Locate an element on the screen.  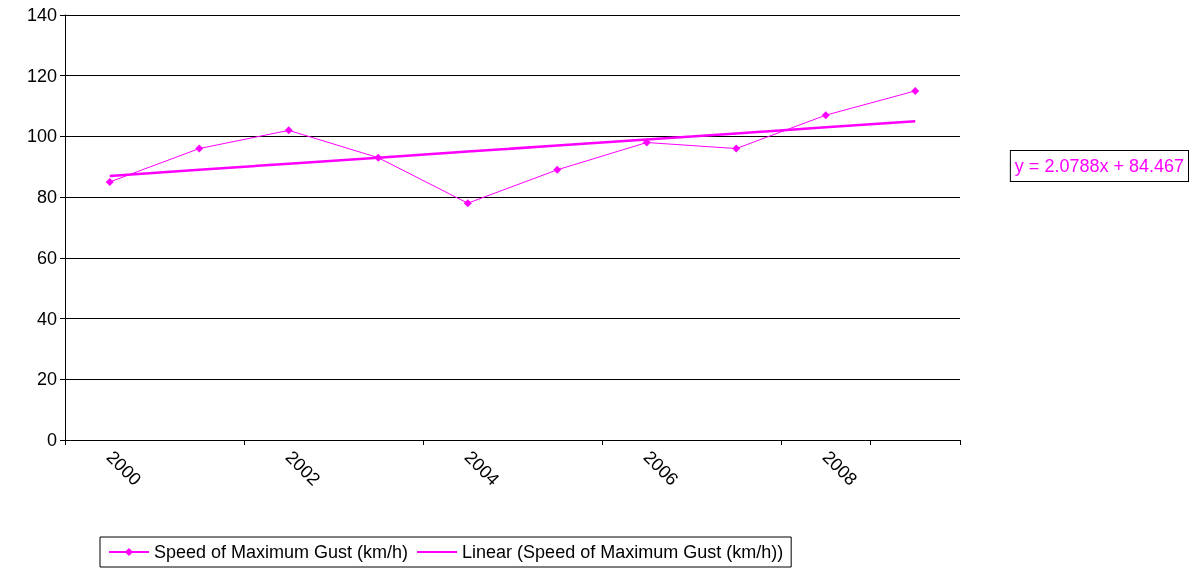
y-tick-label: 0 is located at coordinates (51, 440).